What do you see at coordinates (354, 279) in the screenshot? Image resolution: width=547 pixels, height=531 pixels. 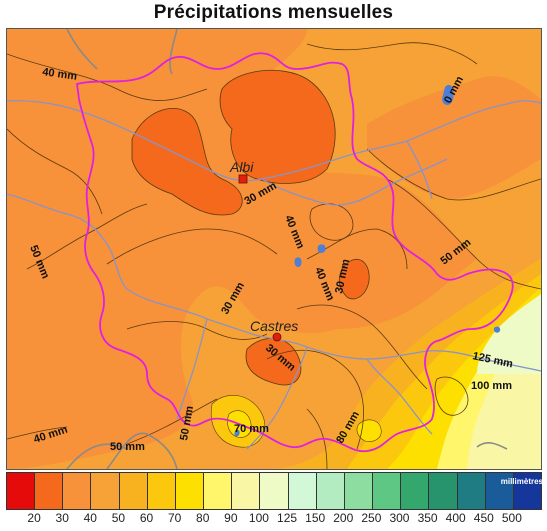 I see `precip-zone-30-east` at bounding box center [354, 279].